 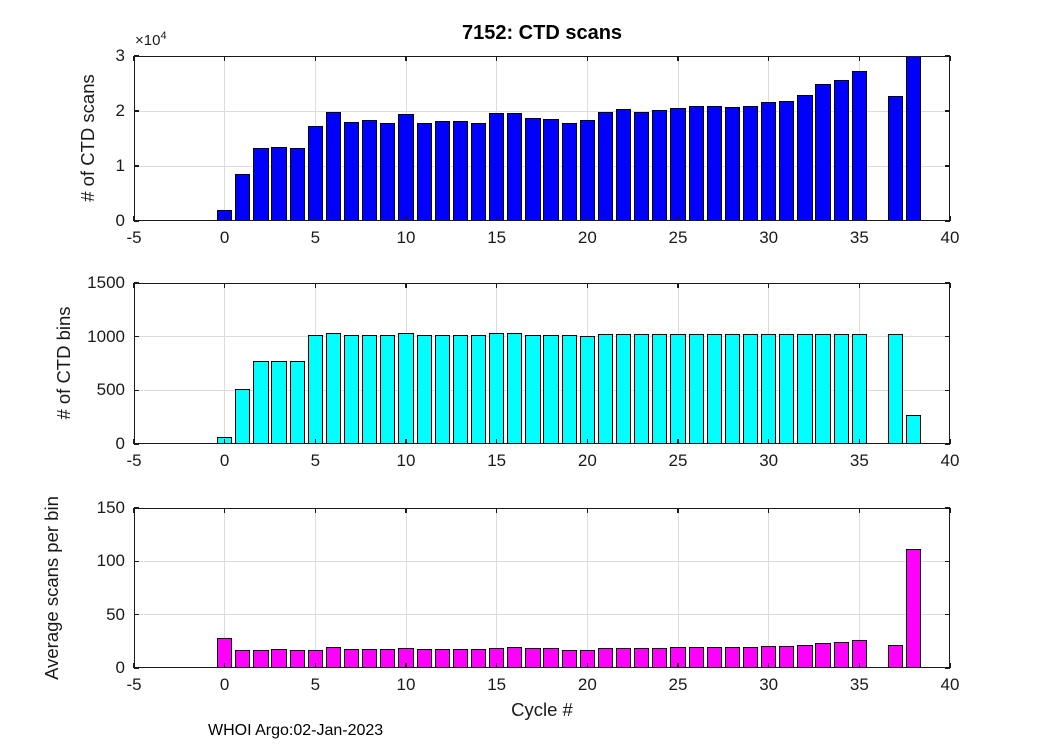 I want to click on x-tick-label: 5, so click(x=315, y=237).